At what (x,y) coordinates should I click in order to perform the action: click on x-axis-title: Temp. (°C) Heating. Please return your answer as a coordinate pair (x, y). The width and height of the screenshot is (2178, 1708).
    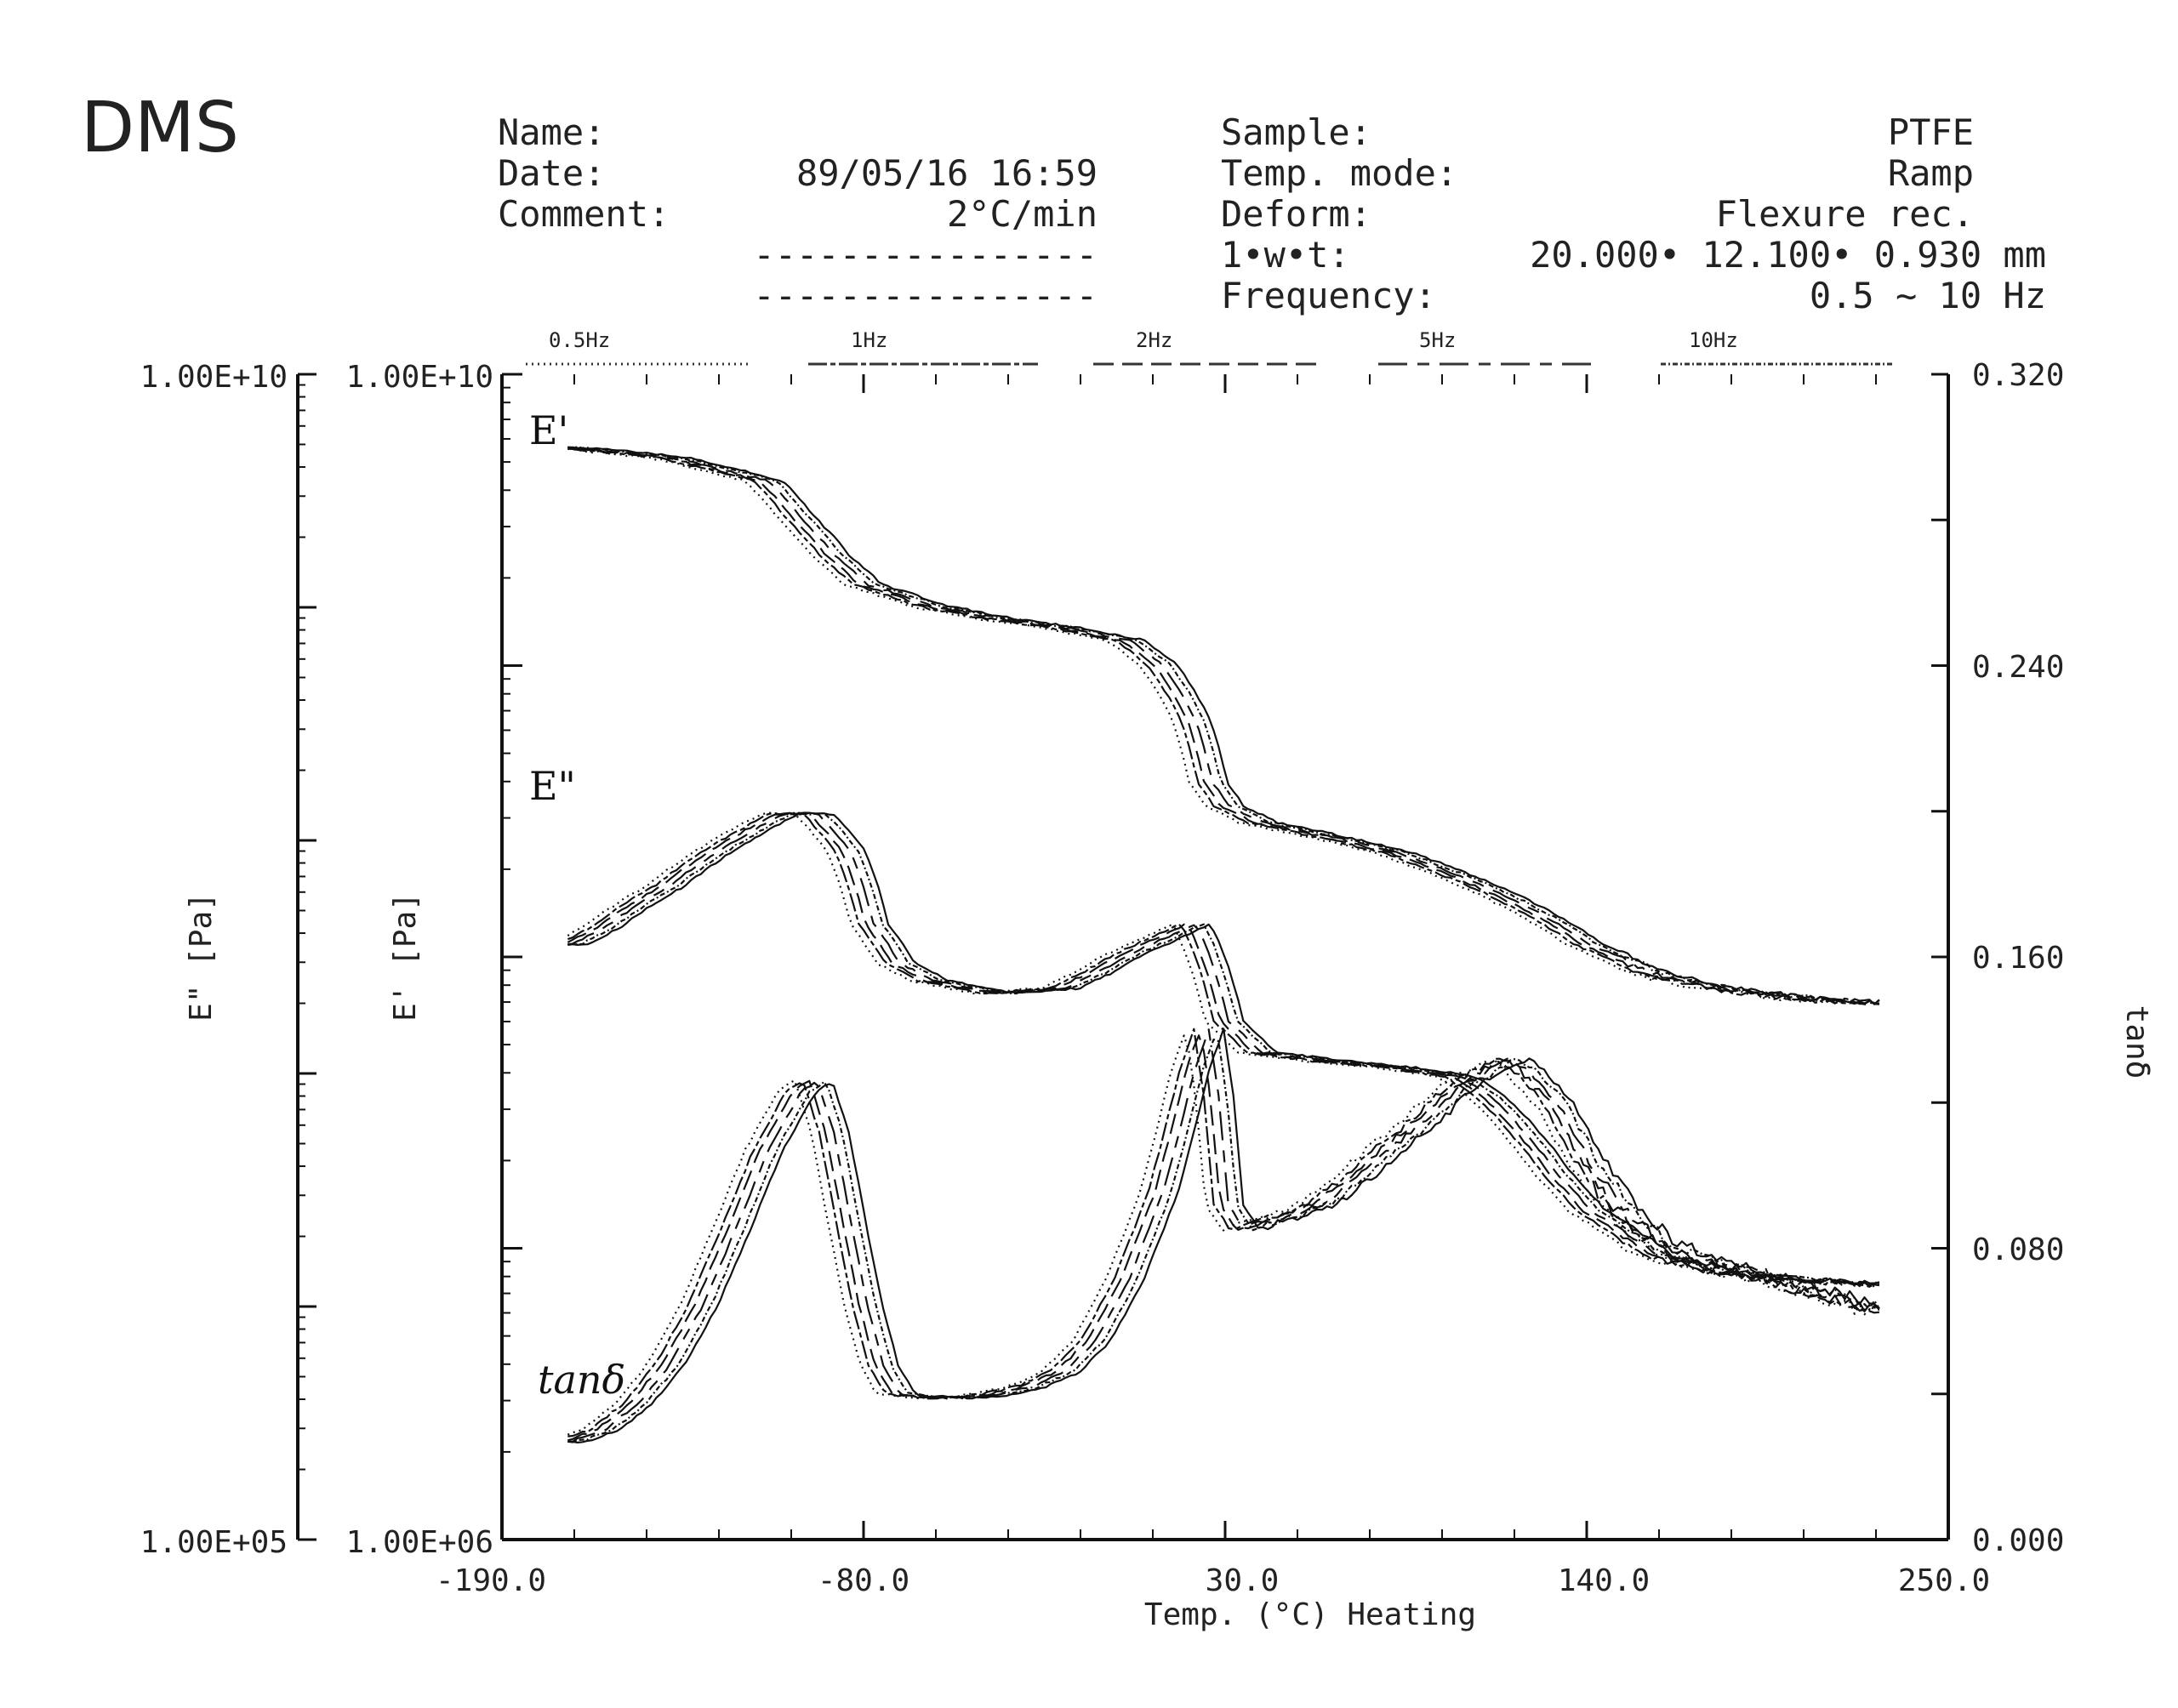
    Looking at the image, I should click on (1310, 1614).